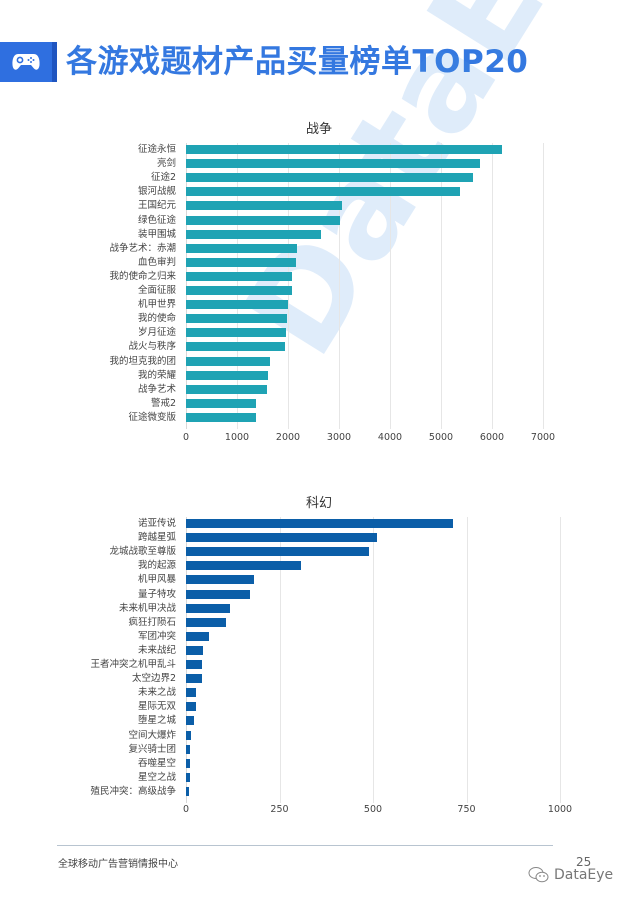  Describe the element at coordinates (152, 749) in the screenshot. I see `category-label: 复兴骑士团` at that location.